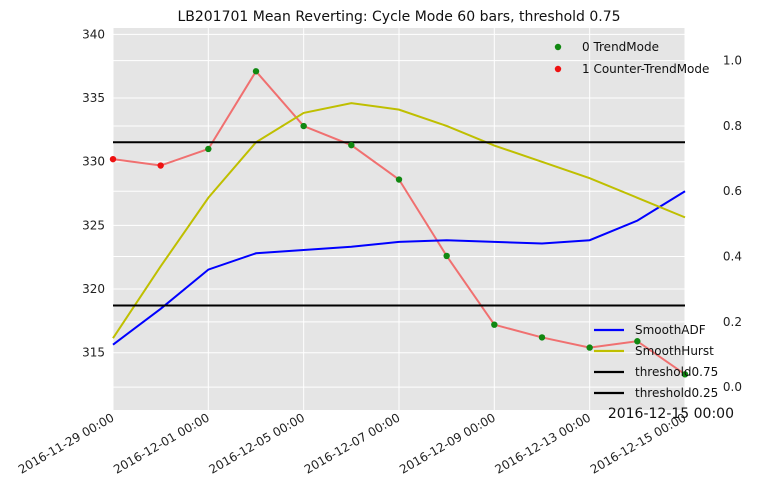 The width and height of the screenshot is (771, 500). What do you see at coordinates (447, 443) in the screenshot?
I see `x-tick-label: 2016-12-09 00:00` at bounding box center [447, 443].